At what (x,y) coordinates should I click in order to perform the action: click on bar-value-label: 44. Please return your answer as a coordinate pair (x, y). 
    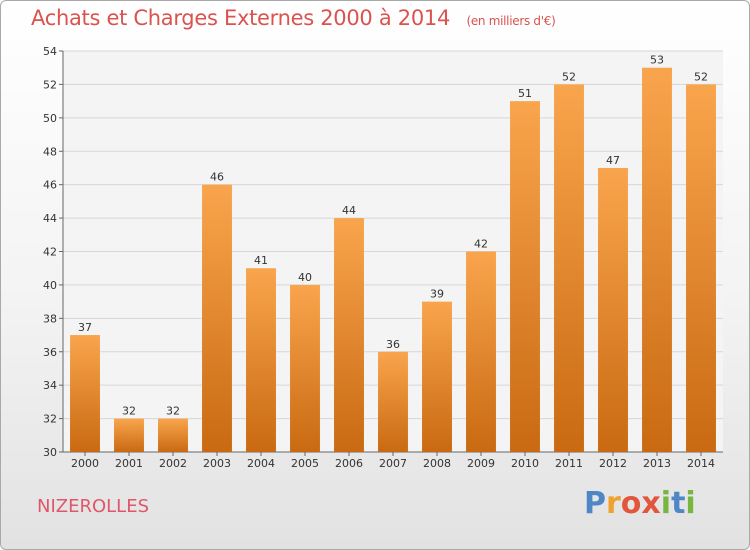
    Looking at the image, I should click on (349, 210).